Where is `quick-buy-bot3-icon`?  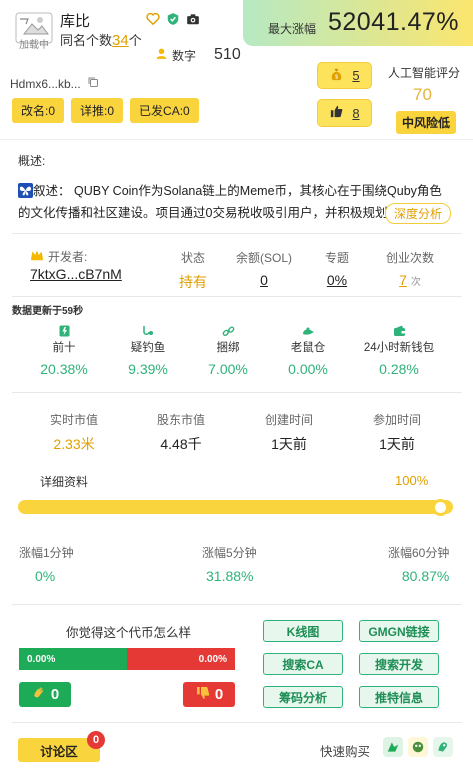 quick-buy-bot3-icon is located at coordinates (443, 747).